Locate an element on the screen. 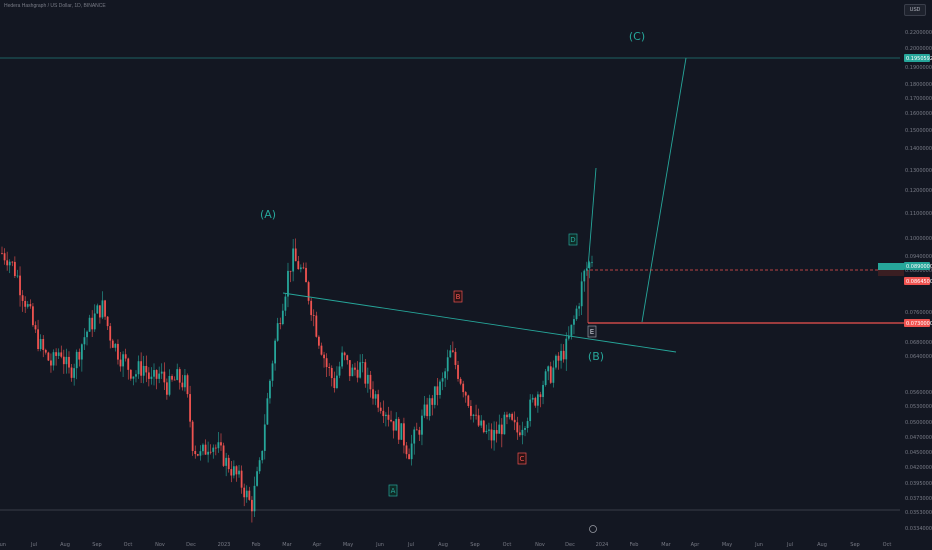  x-tick-label: Jun is located at coordinates (758, 545).